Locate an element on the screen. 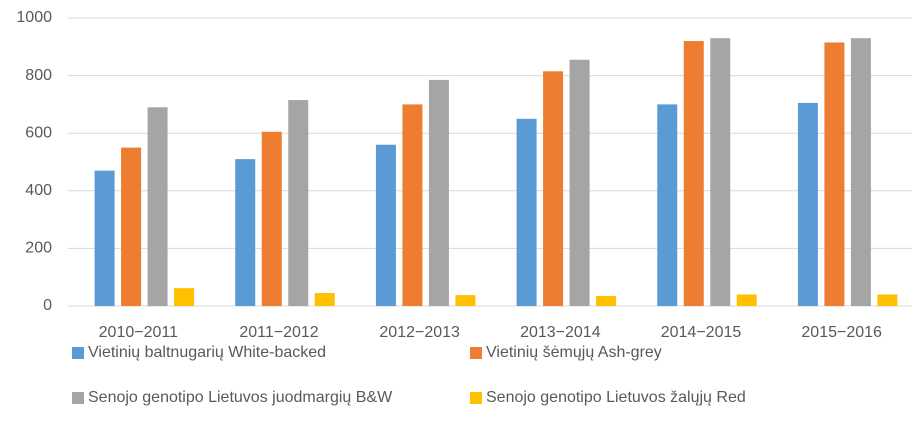  y-tick-label: 0 is located at coordinates (47, 305).